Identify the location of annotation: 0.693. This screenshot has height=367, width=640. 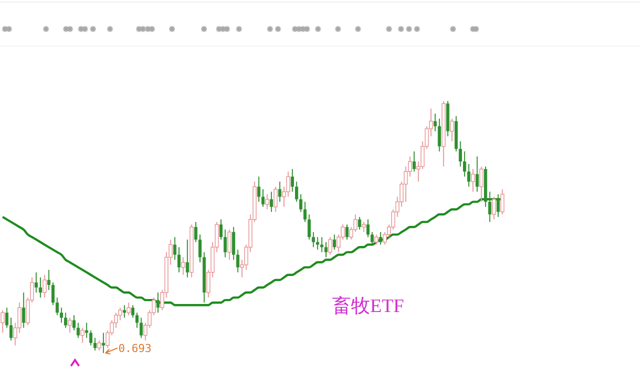
(135, 348).